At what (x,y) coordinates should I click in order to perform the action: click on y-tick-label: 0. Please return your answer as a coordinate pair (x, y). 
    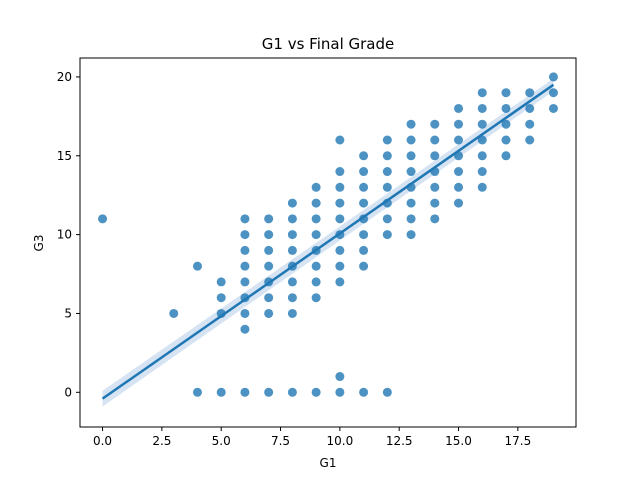
    Looking at the image, I should click on (68, 392).